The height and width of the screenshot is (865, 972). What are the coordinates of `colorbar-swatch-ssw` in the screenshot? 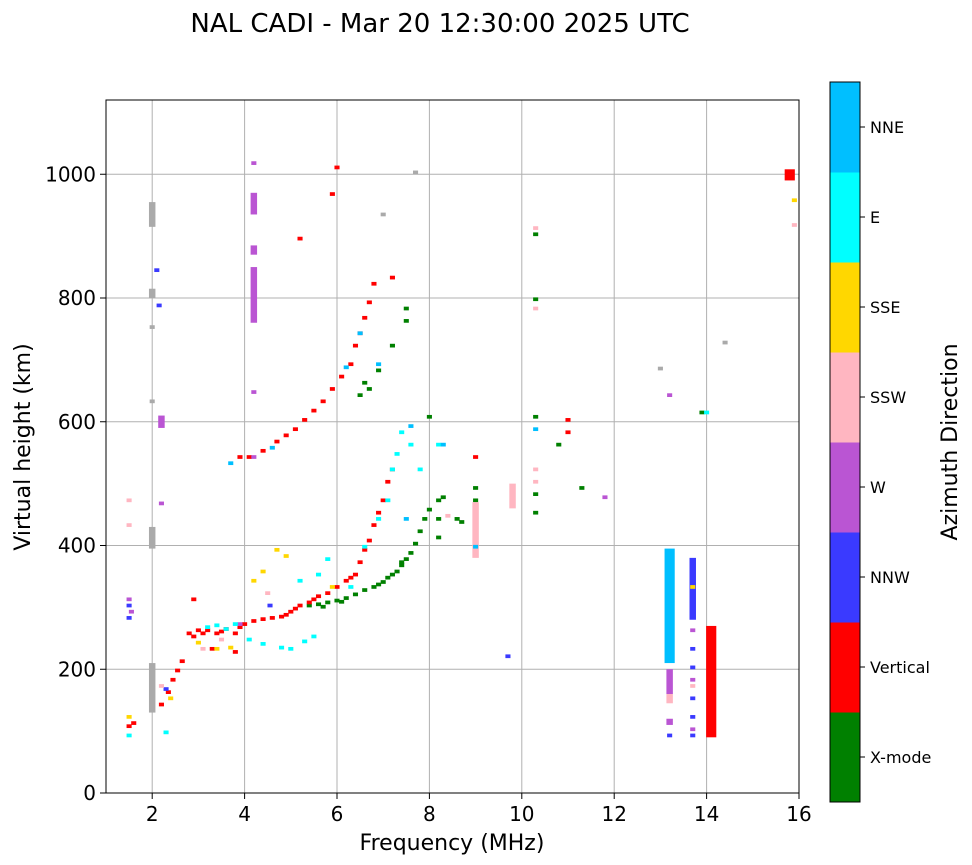 It's located at (845, 397).